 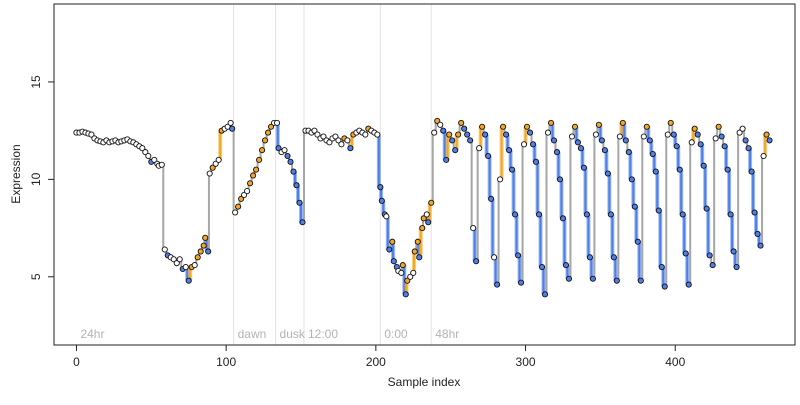 What do you see at coordinates (424, 382) in the screenshot?
I see `x-axis-label: Sample index` at bounding box center [424, 382].